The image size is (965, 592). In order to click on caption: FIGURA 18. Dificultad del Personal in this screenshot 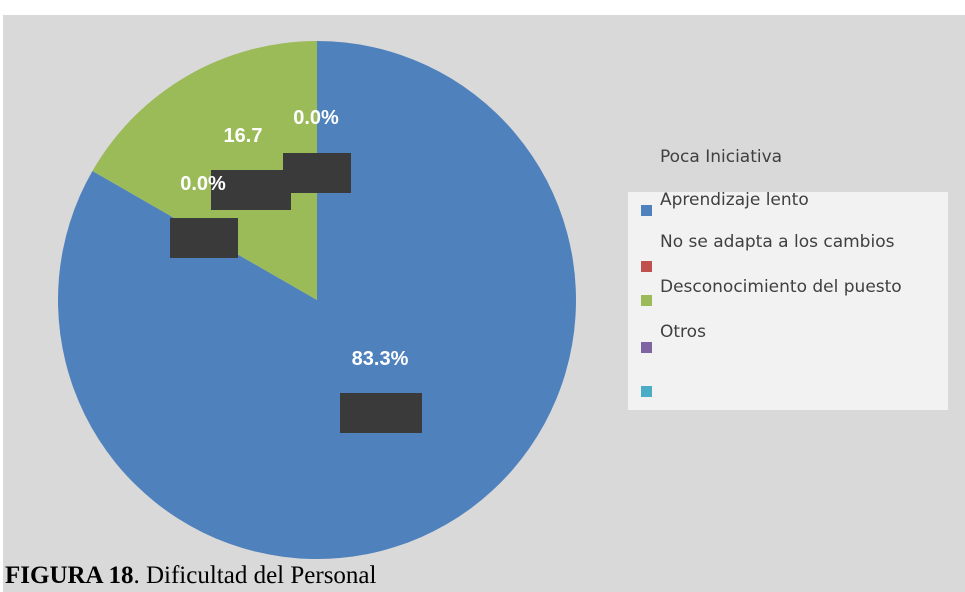, I will do `click(191, 575)`.